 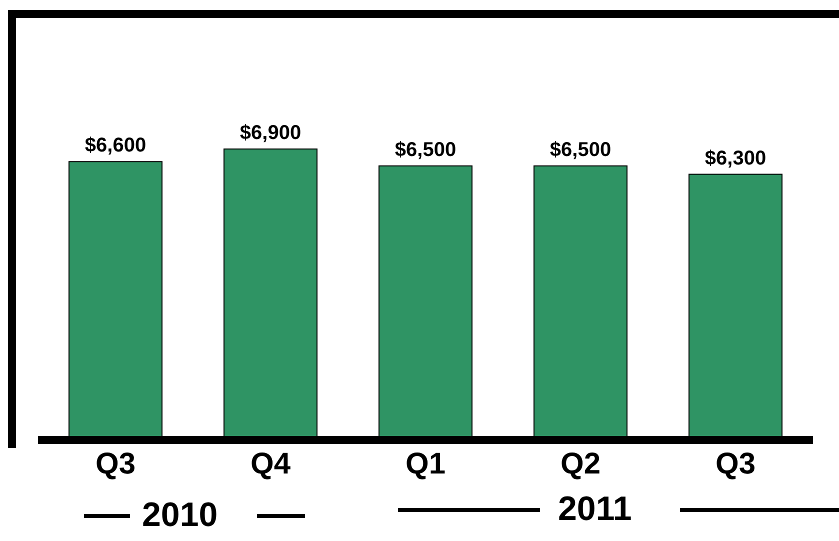 I want to click on data-label: $6,600, so click(x=115, y=145).